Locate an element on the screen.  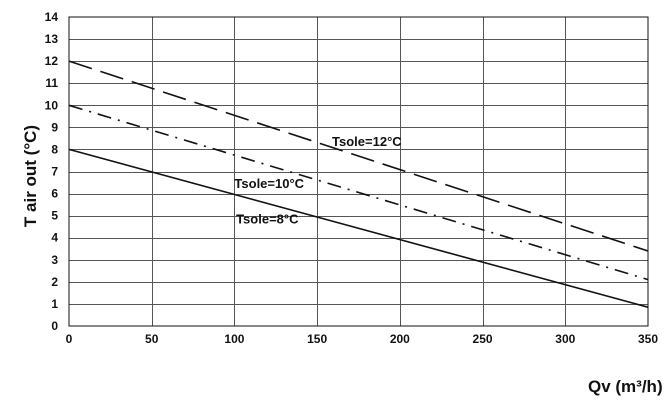
y-tick-label: 0 is located at coordinates (54, 326).